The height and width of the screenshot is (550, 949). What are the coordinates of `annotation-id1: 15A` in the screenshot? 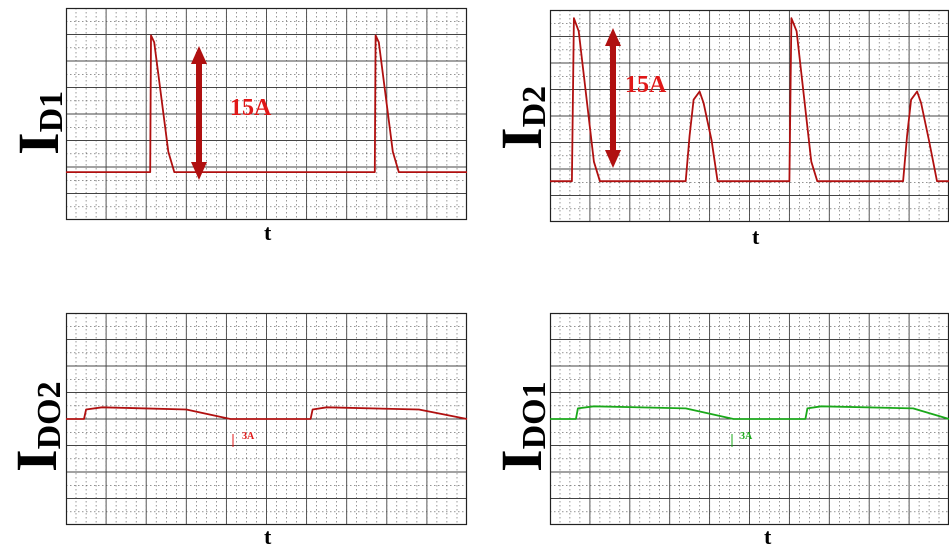 It's located at (251, 108).